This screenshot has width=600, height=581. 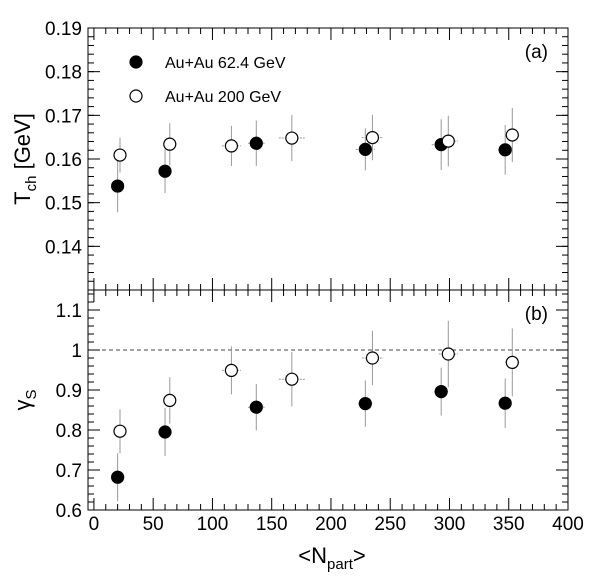 What do you see at coordinates (63, 73) in the screenshot?
I see `panel-a-ytick-label: 0.18` at bounding box center [63, 73].